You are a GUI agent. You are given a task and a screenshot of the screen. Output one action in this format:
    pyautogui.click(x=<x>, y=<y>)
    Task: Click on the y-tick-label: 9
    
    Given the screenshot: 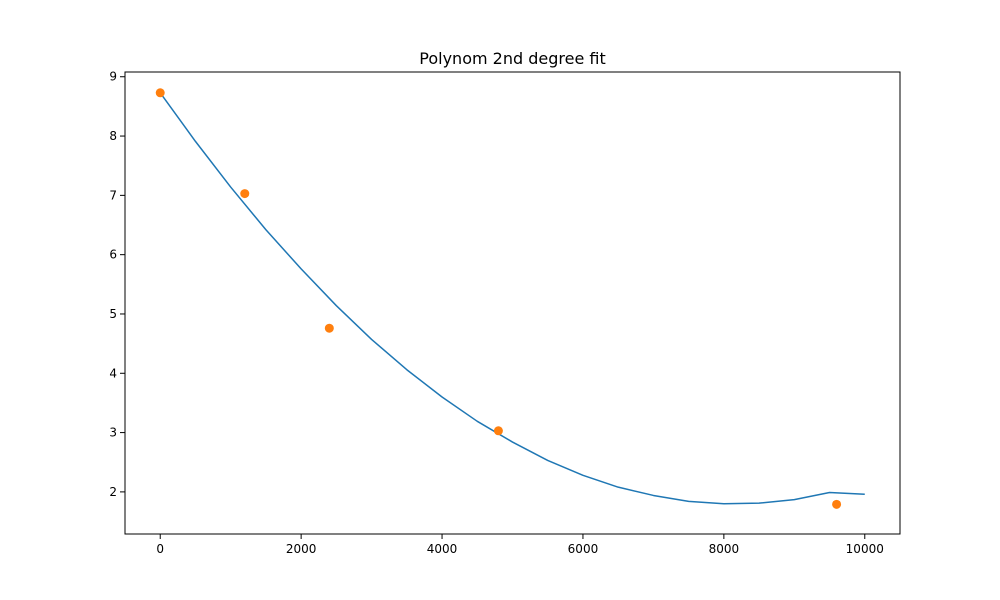 What is the action you would take?
    pyautogui.click(x=113, y=77)
    